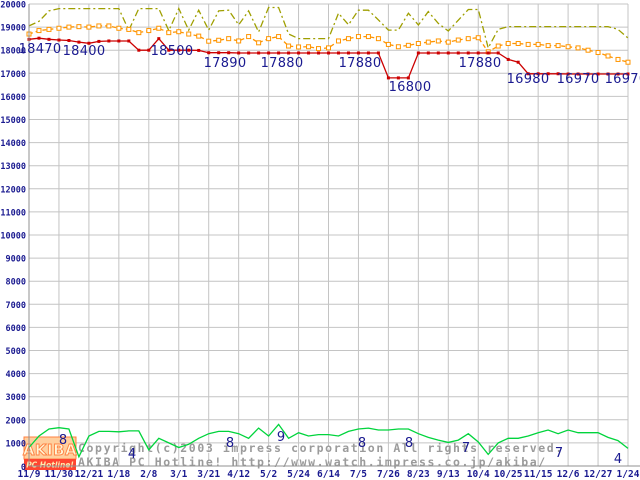 Image resolution: width=640 pixels, height=480 pixels. What do you see at coordinates (40, 49) in the screenshot?
I see `price-label: 18470` at bounding box center [40, 49].